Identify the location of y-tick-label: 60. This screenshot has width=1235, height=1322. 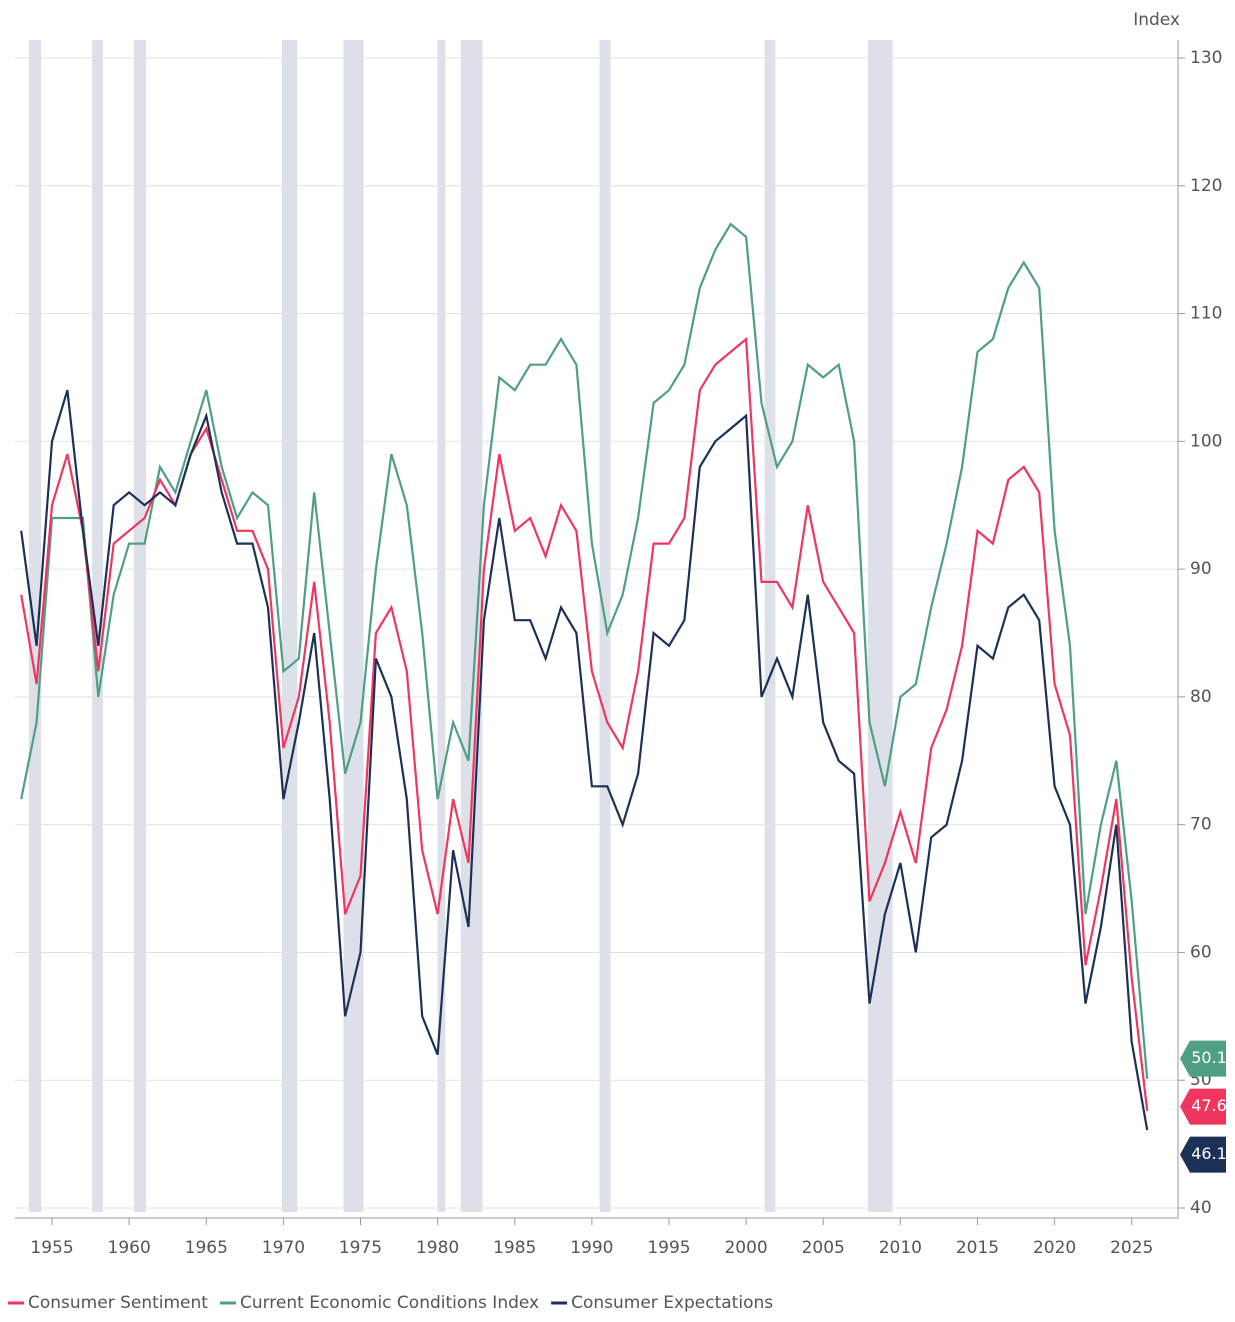
(1201, 952).